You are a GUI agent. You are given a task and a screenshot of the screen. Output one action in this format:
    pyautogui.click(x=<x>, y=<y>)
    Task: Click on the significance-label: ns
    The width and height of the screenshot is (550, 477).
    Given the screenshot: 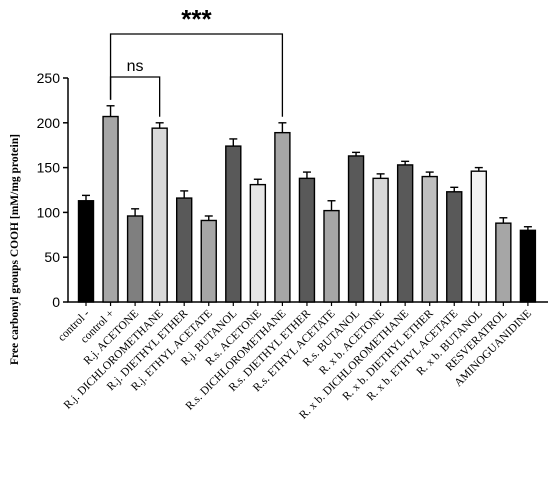 What is the action you would take?
    pyautogui.click(x=135, y=66)
    